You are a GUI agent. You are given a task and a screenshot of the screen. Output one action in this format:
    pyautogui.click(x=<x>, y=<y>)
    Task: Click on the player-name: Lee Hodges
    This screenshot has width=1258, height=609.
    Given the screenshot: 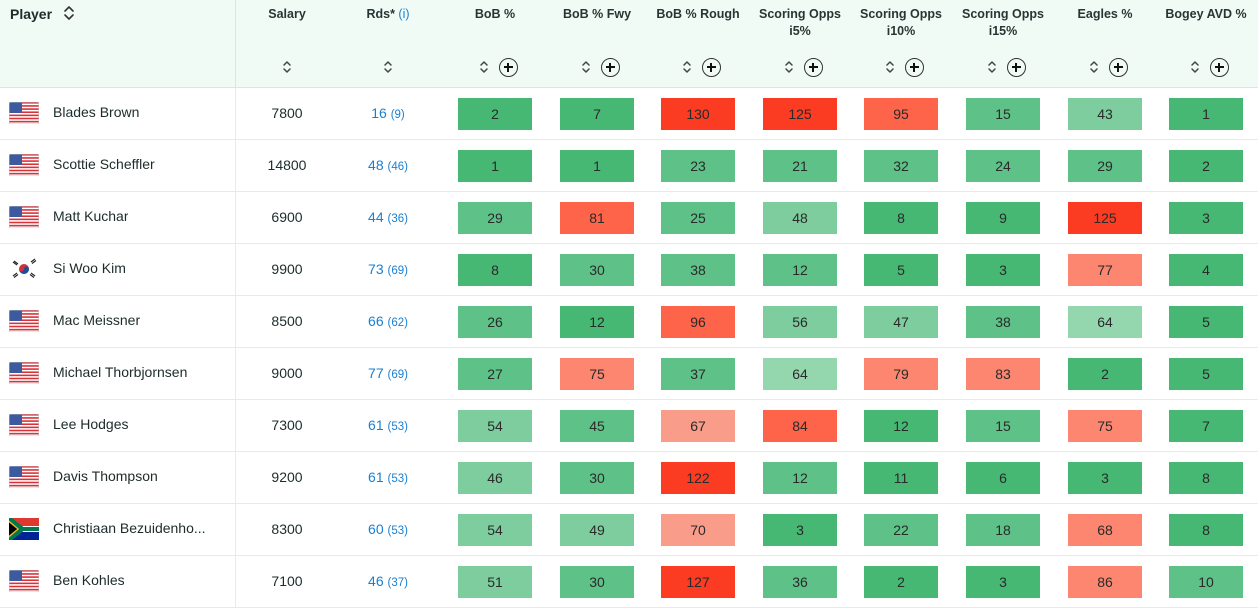 What is the action you would take?
    pyautogui.click(x=91, y=424)
    